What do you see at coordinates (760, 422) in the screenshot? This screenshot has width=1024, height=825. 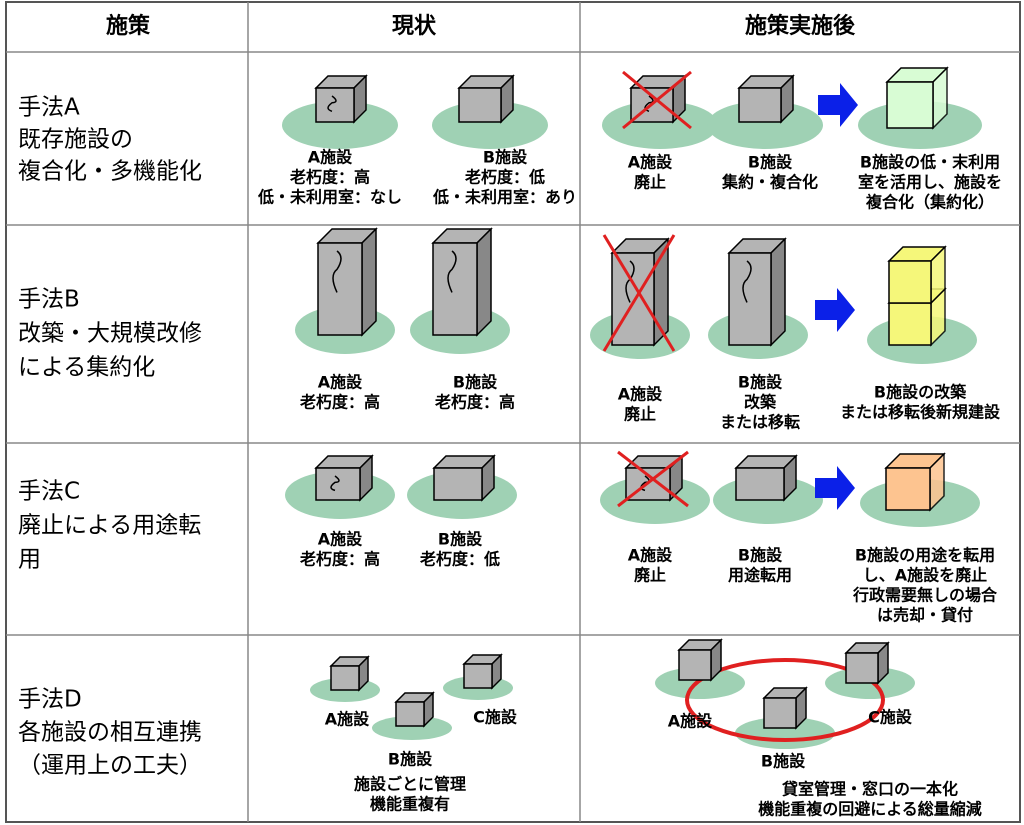 I see `label: または移転` at bounding box center [760, 422].